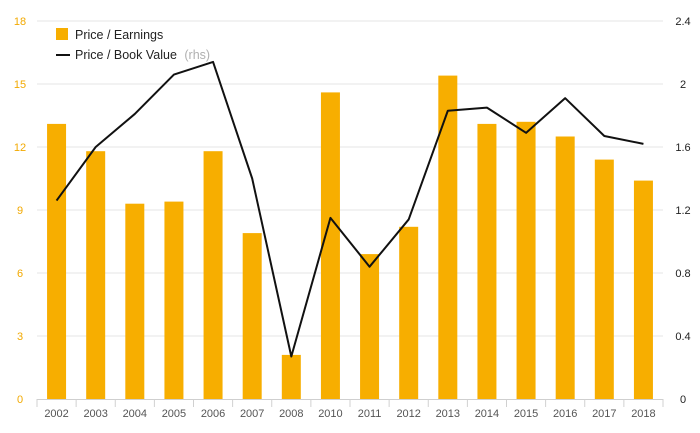  What do you see at coordinates (683, 400) in the screenshot?
I see `y-right-tick-label: 0` at bounding box center [683, 400].